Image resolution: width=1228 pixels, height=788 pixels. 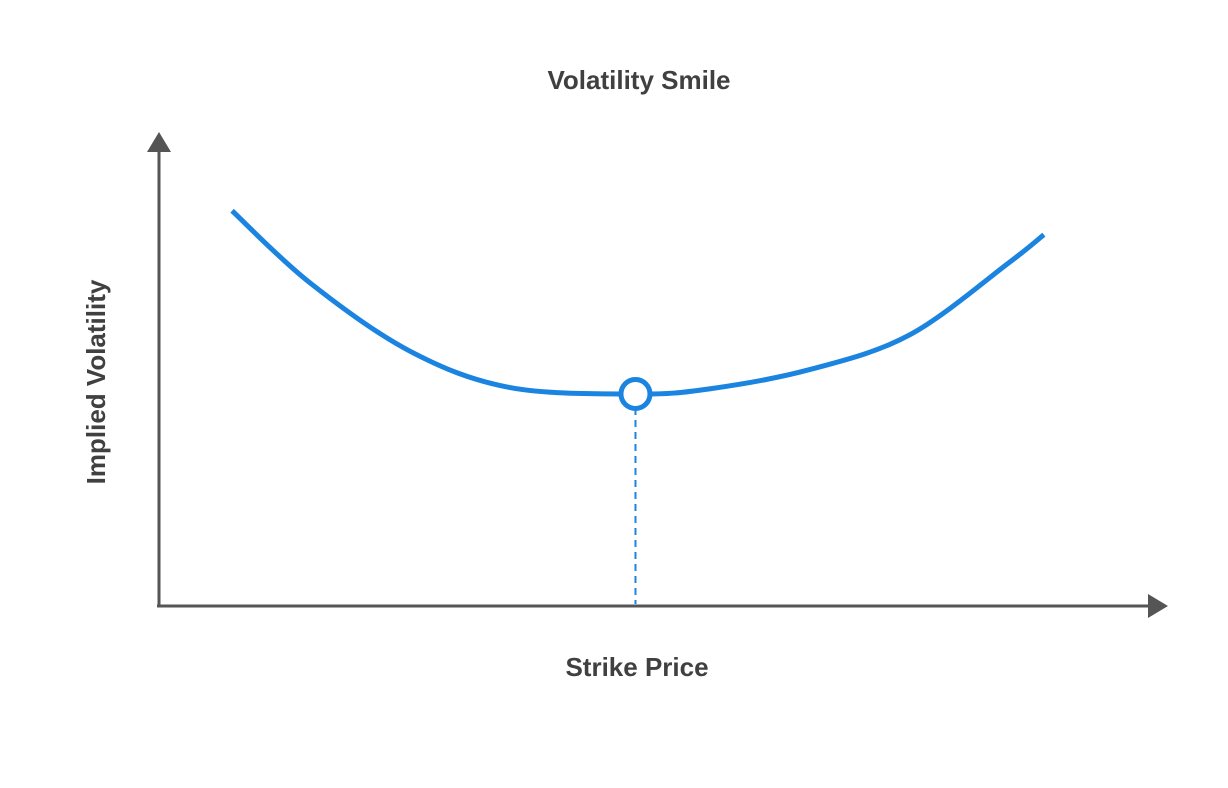 I want to click on x-axis-arrow, so click(x=1158, y=606).